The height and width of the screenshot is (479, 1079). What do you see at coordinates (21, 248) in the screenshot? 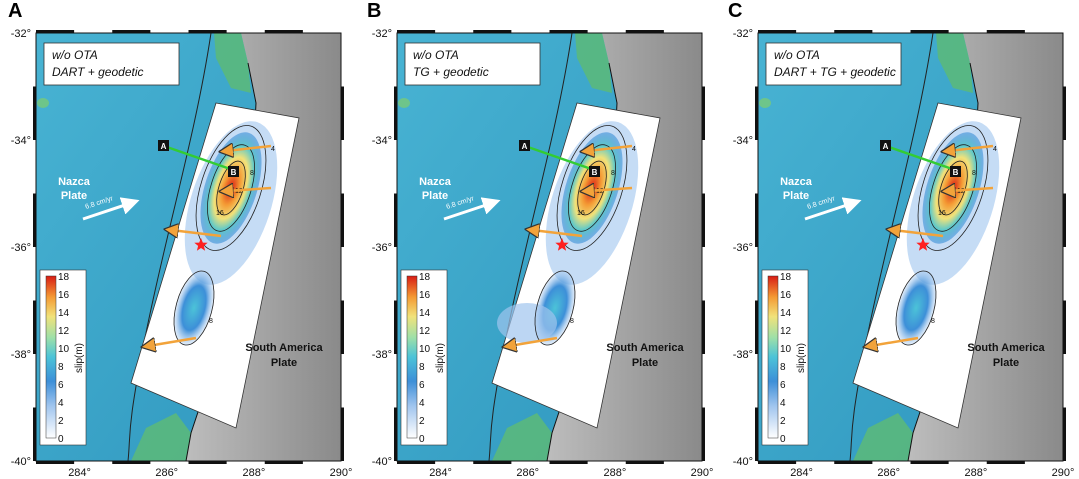
I see `lat-tick-label: -36°` at bounding box center [21, 248].